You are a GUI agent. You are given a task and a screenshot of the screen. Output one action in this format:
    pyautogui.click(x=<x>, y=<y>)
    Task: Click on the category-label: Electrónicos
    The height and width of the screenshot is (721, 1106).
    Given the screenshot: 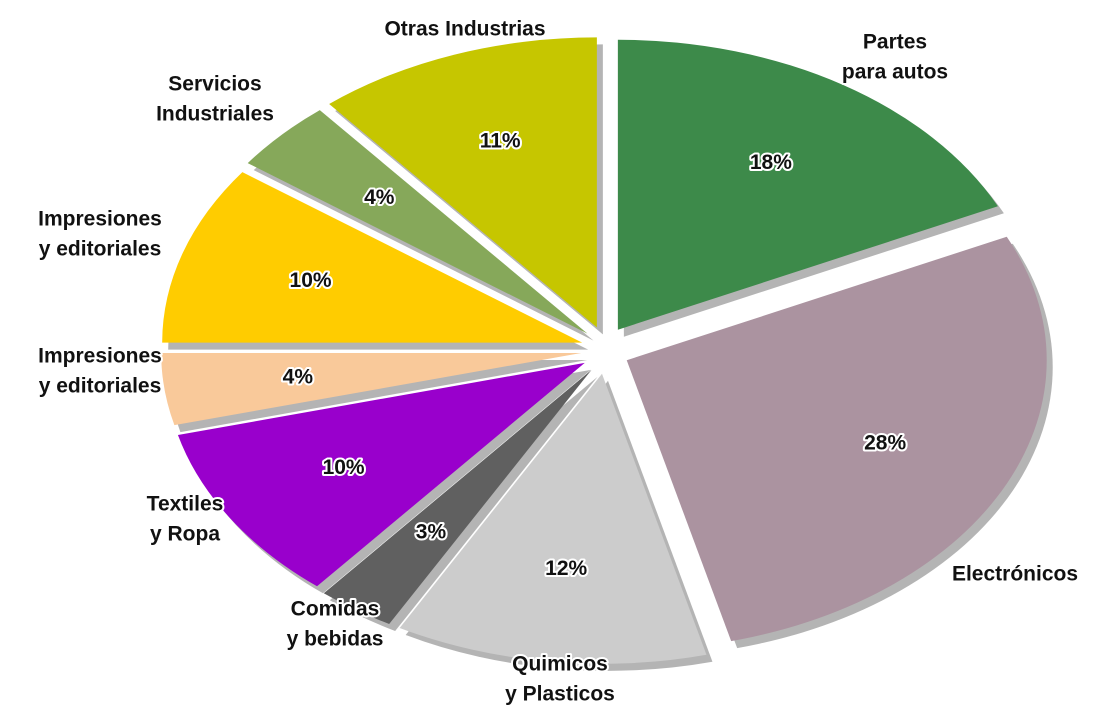 What is the action you would take?
    pyautogui.click(x=1015, y=574)
    